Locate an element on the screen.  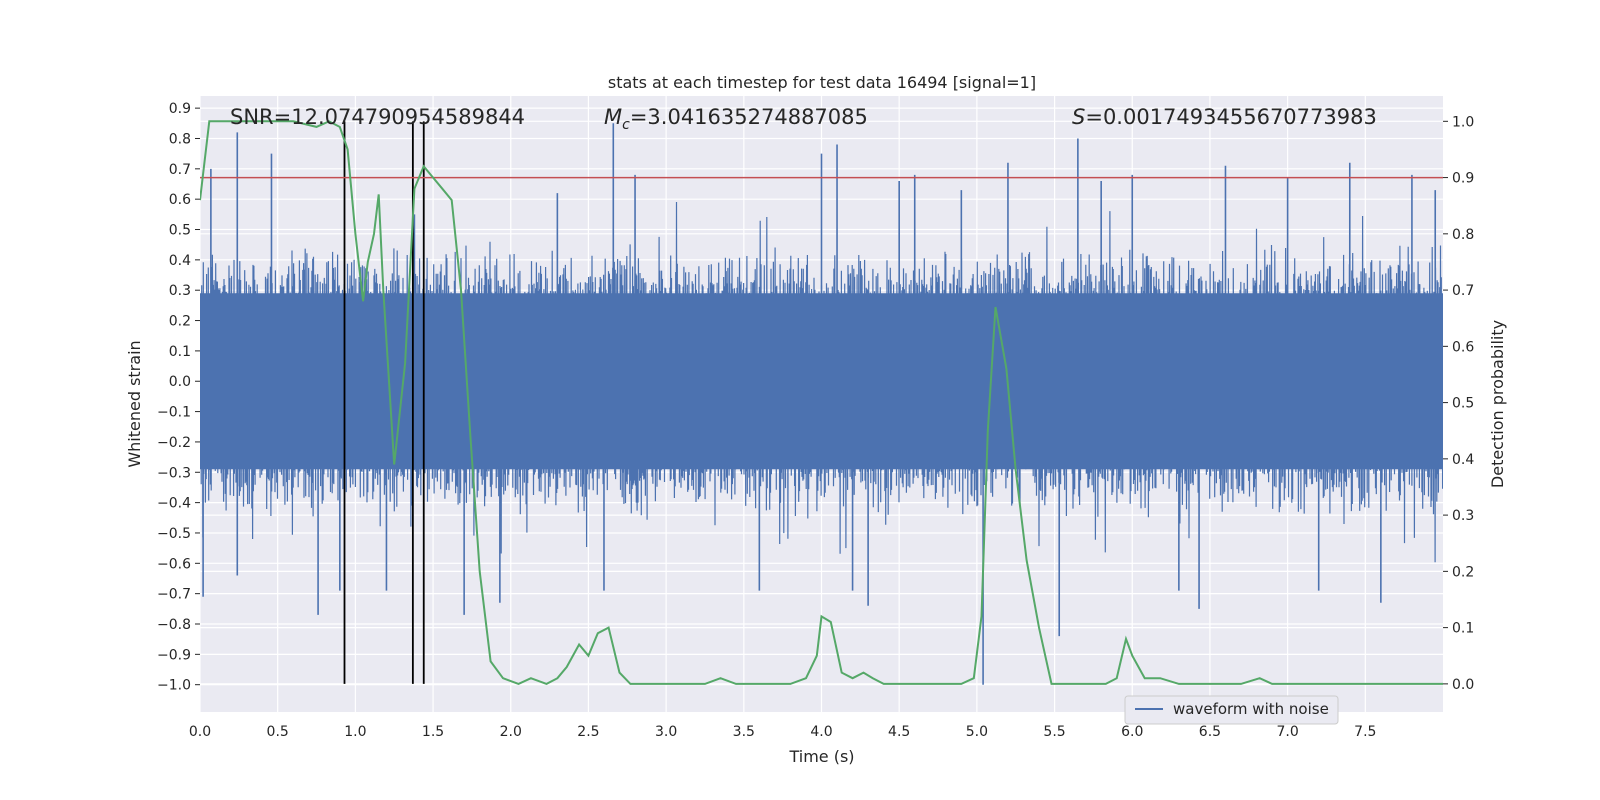
y2-tick-label: 0.4 is located at coordinates (1463, 460).